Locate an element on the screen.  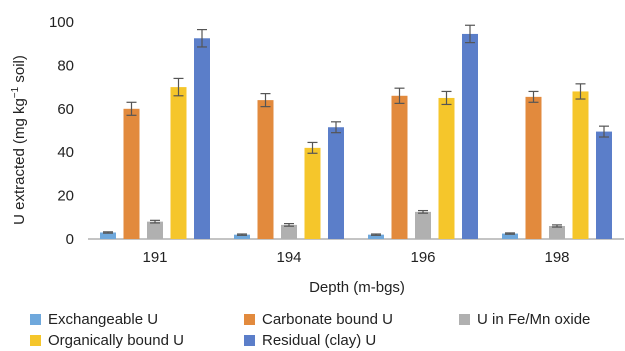
x-tick-label: 194 is located at coordinates (288, 257).